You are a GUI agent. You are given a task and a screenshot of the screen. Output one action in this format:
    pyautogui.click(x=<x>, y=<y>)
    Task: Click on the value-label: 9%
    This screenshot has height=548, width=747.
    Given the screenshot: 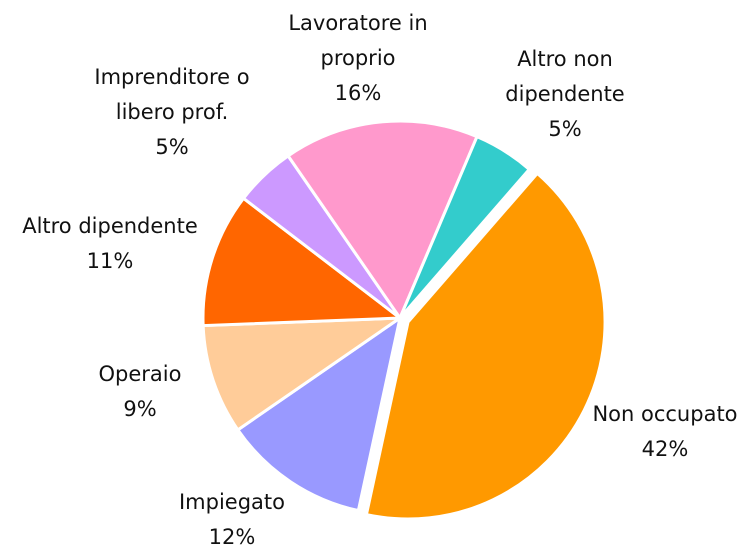 What is the action you would take?
    pyautogui.click(x=140, y=409)
    